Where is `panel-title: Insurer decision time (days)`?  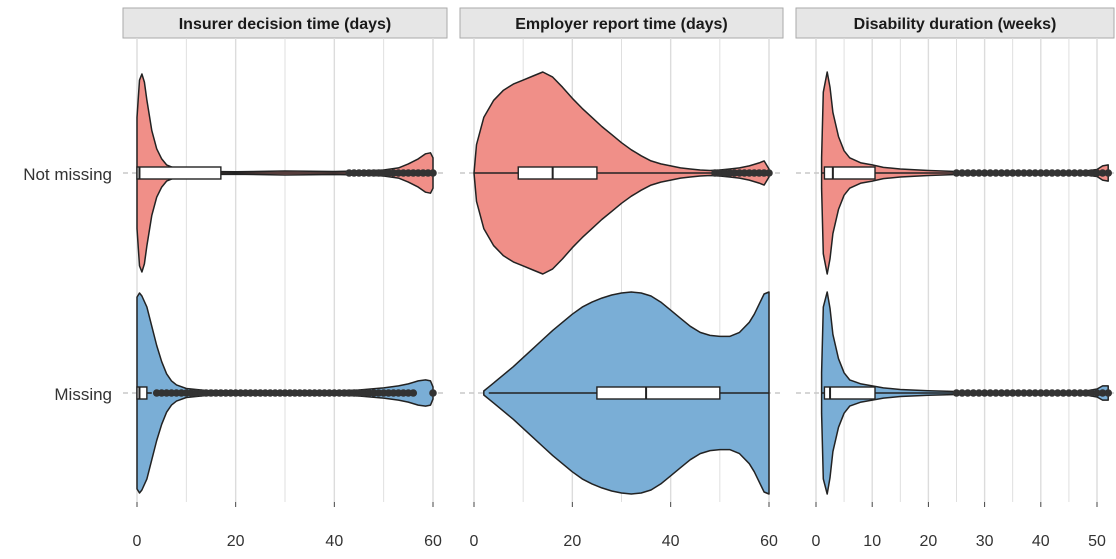
panel-title: Insurer decision time (days) is located at coordinates (285, 24).